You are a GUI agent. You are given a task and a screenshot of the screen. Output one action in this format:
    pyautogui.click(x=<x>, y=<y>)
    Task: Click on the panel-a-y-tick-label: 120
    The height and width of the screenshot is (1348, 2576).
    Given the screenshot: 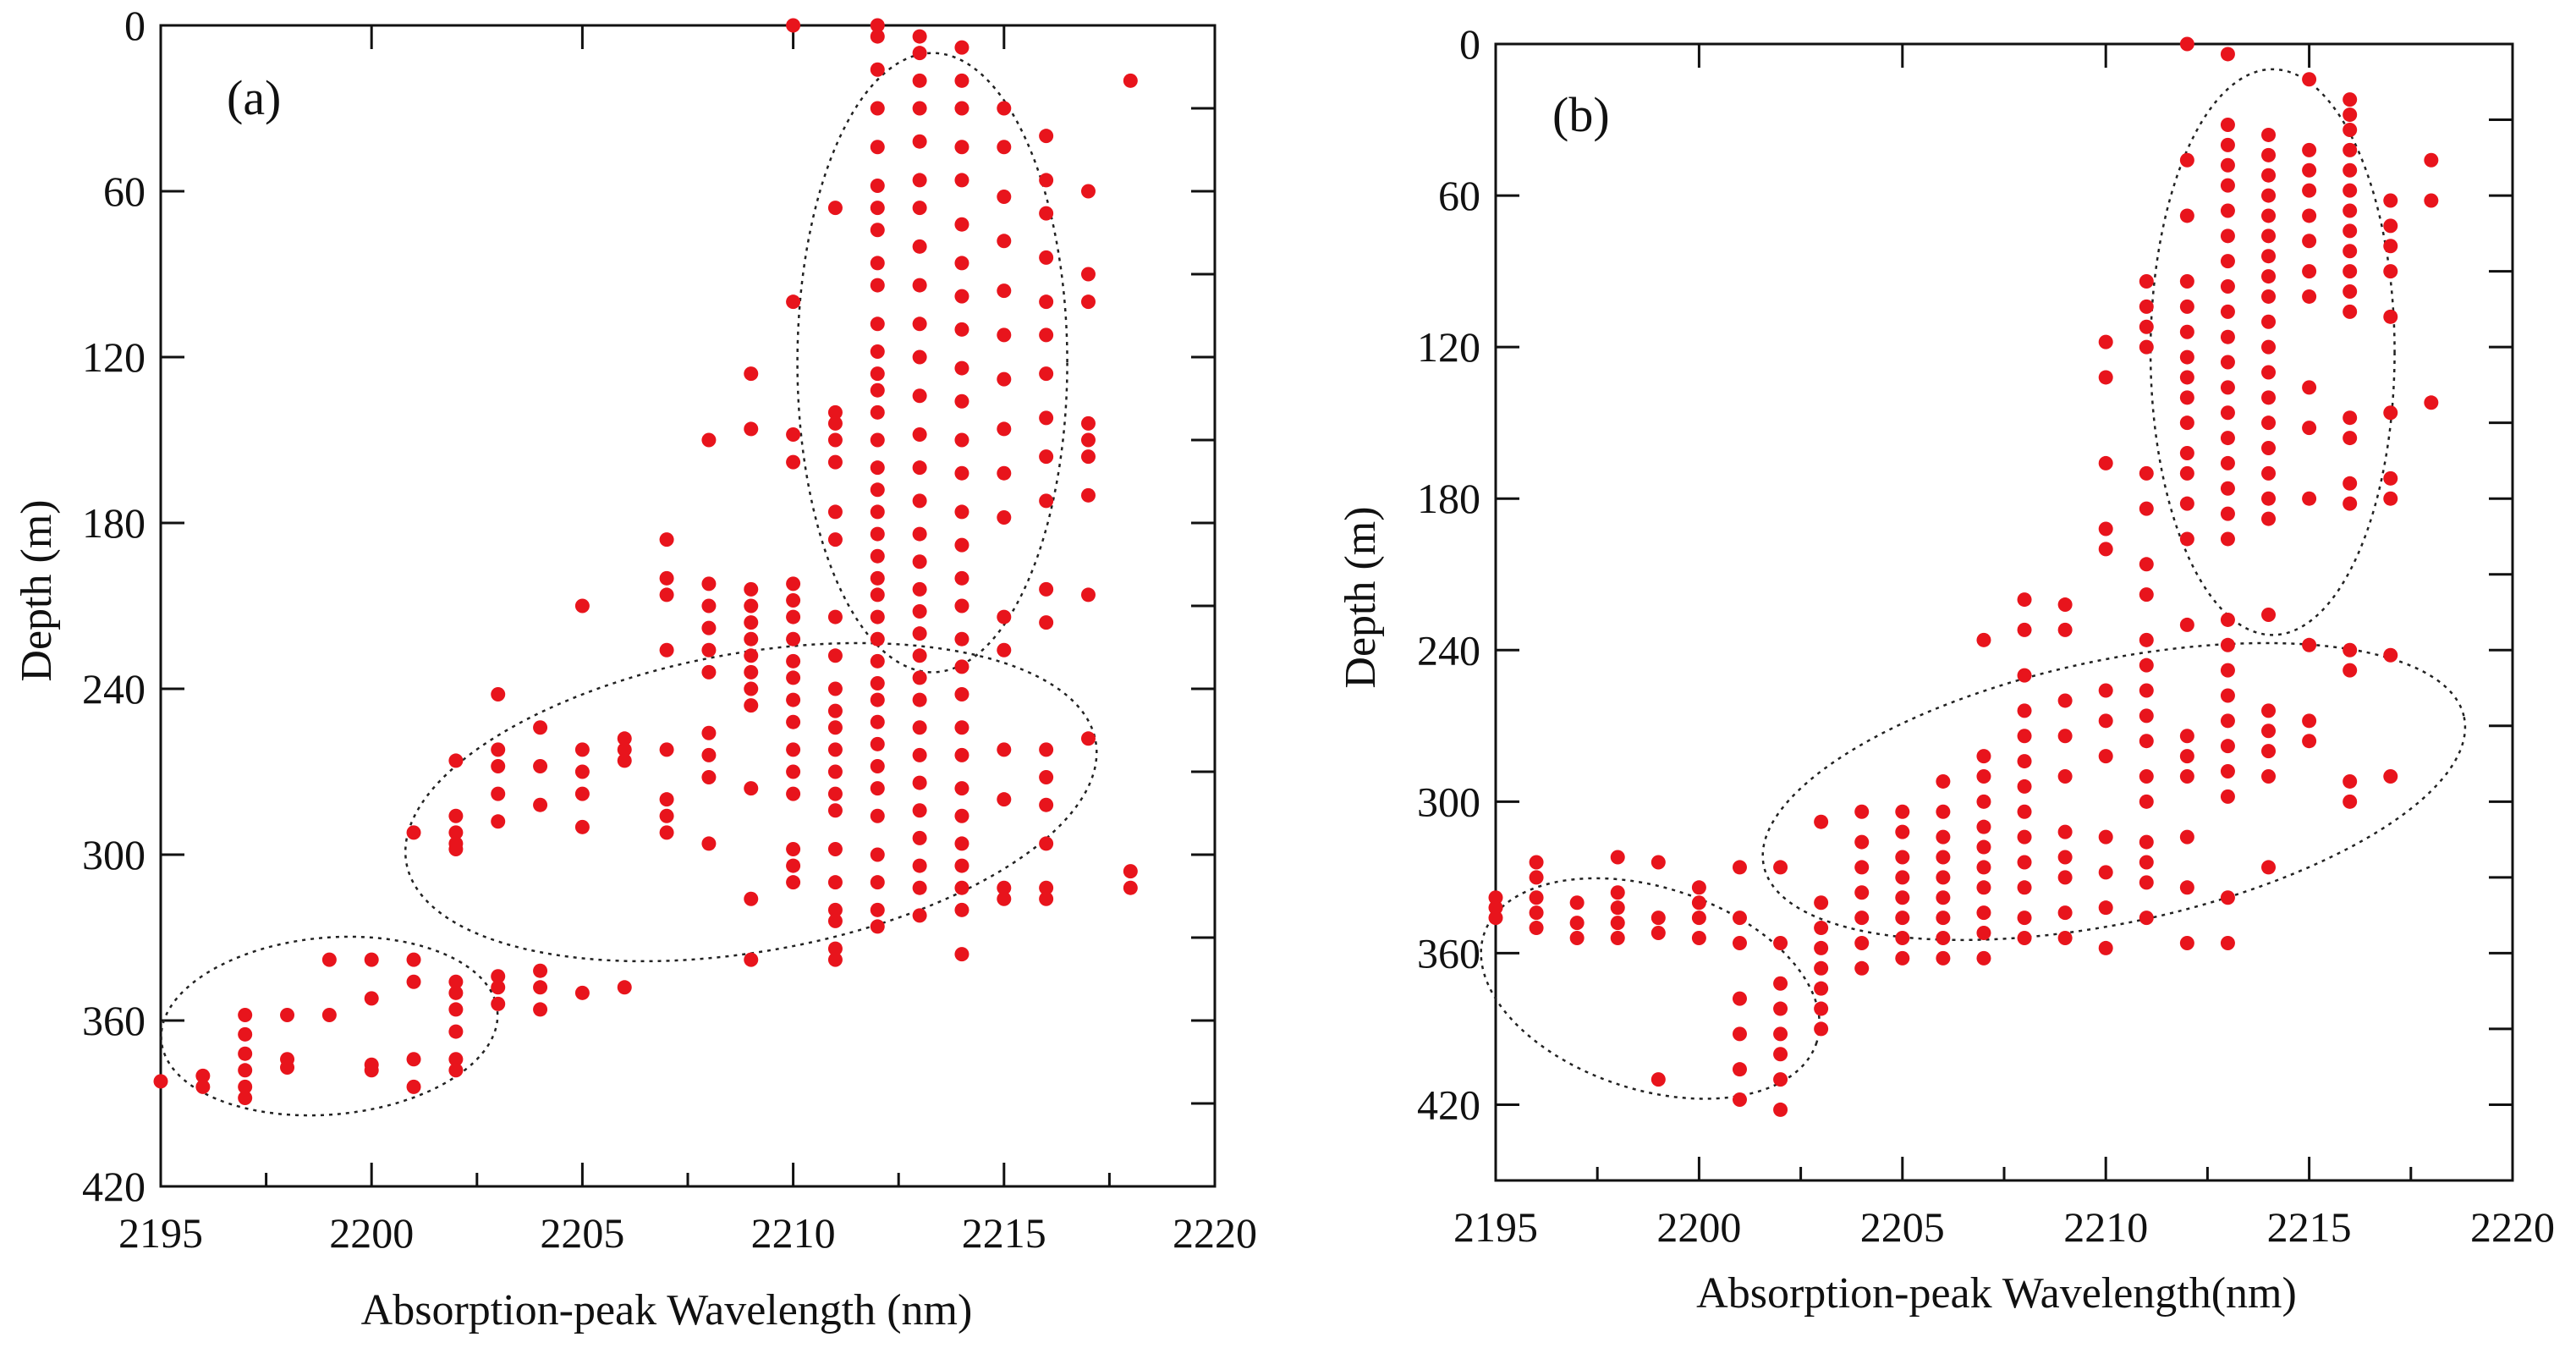 What is the action you would take?
    pyautogui.click(x=114, y=357)
    